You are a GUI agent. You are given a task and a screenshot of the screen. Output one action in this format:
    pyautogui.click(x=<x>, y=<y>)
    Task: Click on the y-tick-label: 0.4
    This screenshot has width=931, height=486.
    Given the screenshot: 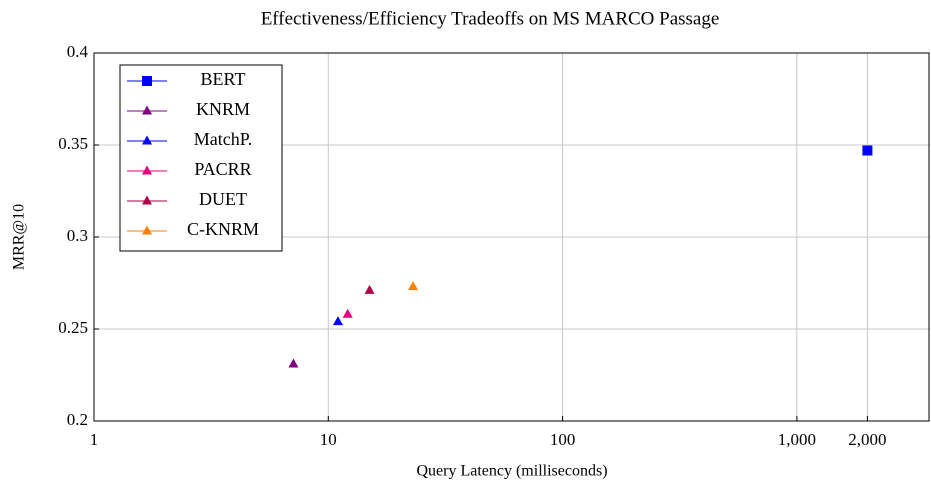 What is the action you would take?
    pyautogui.click(x=78, y=51)
    